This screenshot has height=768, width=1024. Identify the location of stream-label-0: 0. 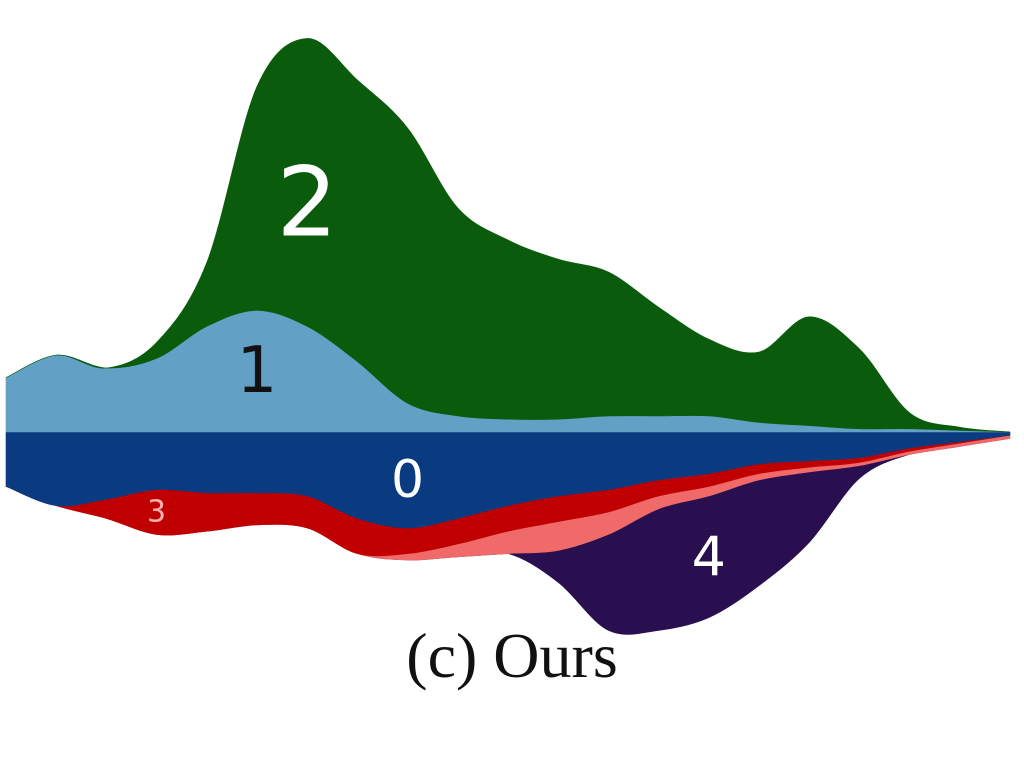
(407, 480).